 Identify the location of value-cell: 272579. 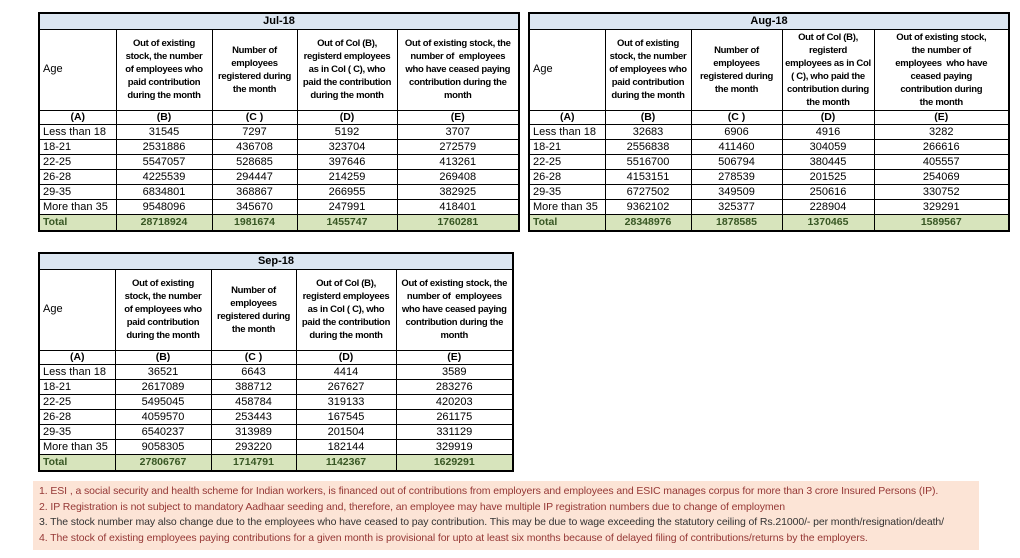
(458, 146).